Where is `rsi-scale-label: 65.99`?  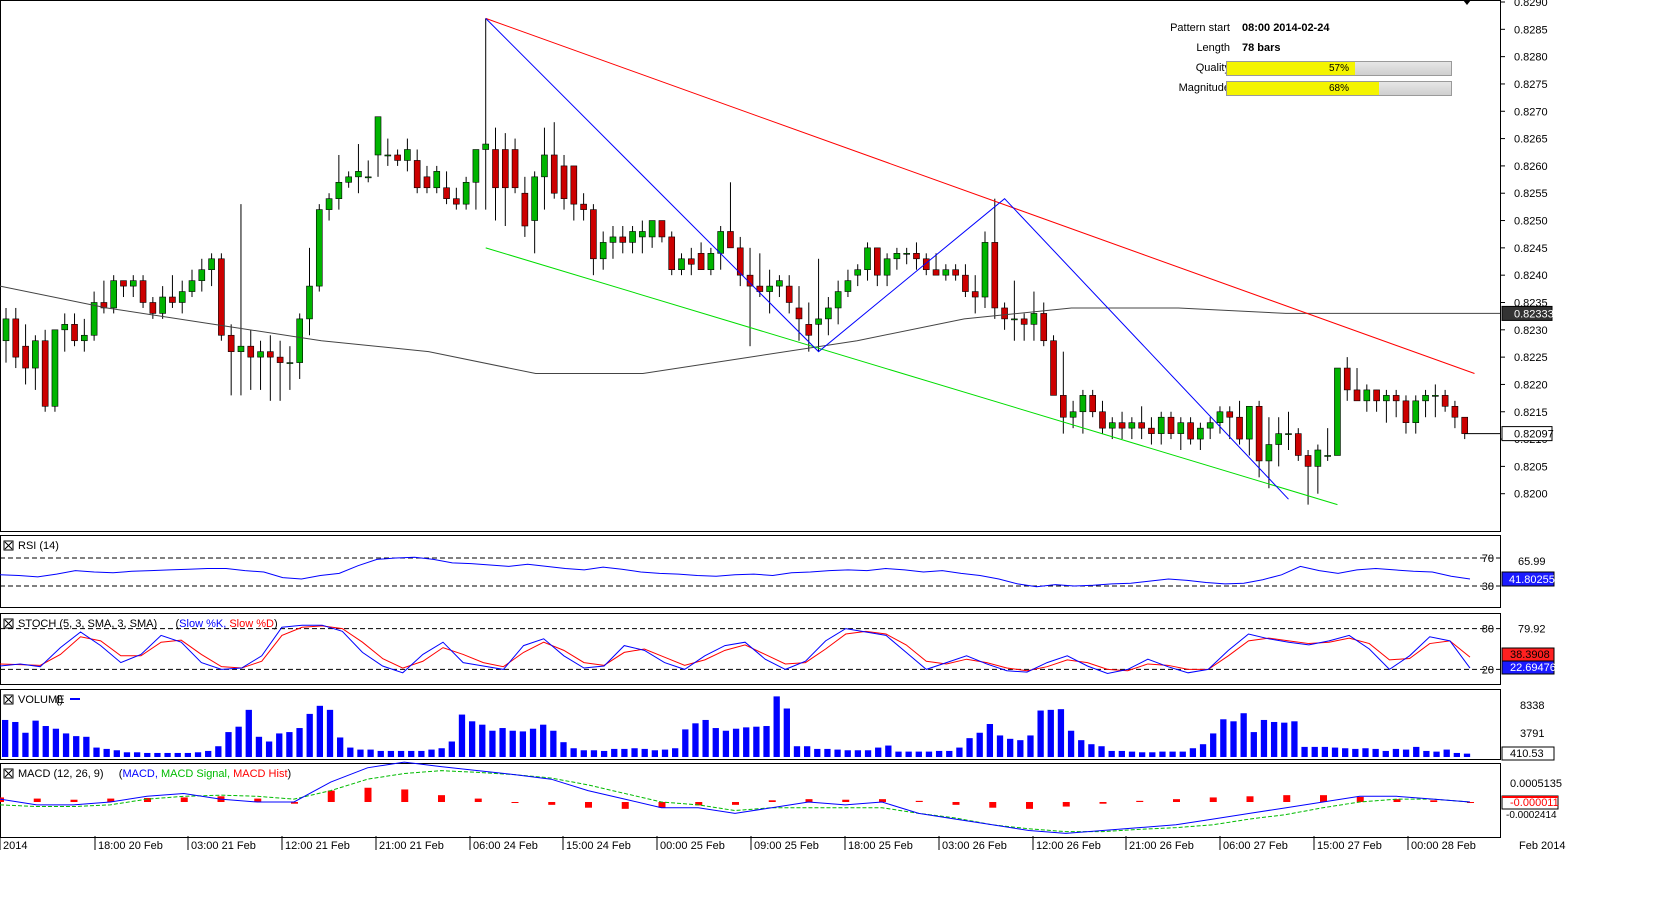 rsi-scale-label: 65.99 is located at coordinates (1532, 562).